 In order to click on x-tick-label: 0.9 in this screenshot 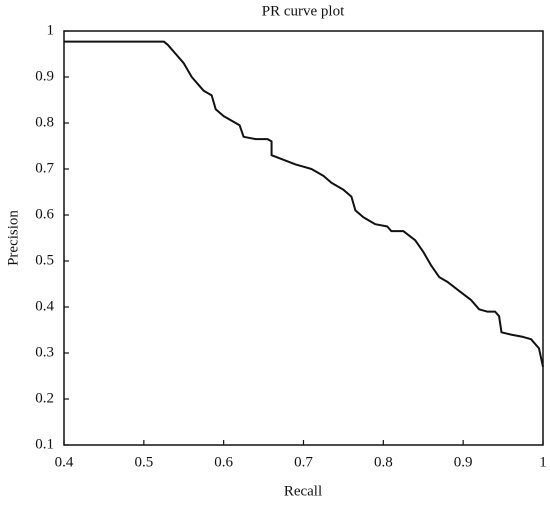, I will do `click(463, 462)`.